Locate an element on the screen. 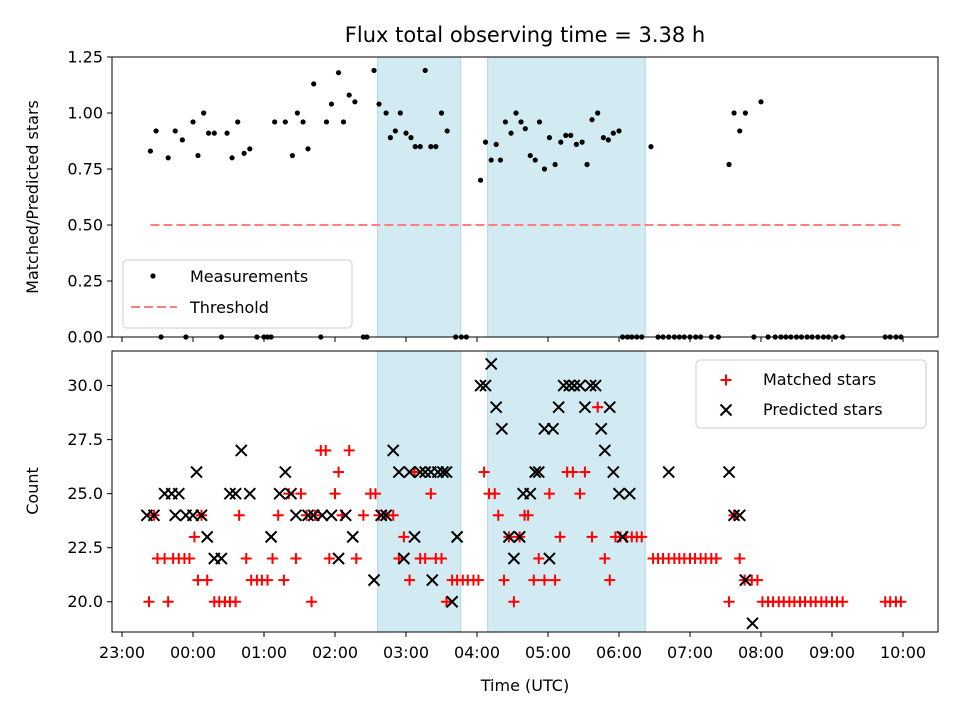  bottom-y-ticks: 20.0 22.5 25.0 27.5 30.0 is located at coordinates (89, 493).